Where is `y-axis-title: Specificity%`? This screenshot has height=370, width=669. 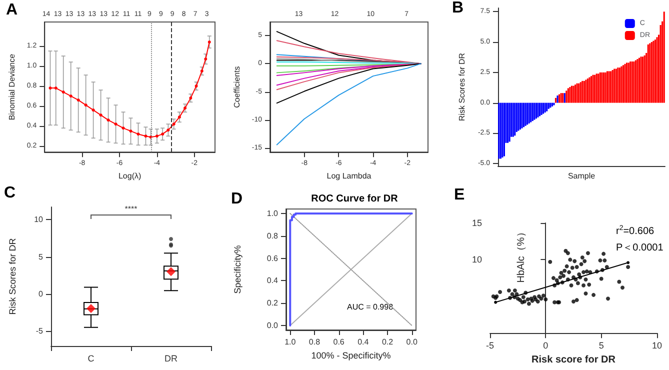
y-axis-title: Specificity% is located at coordinates (237, 269).